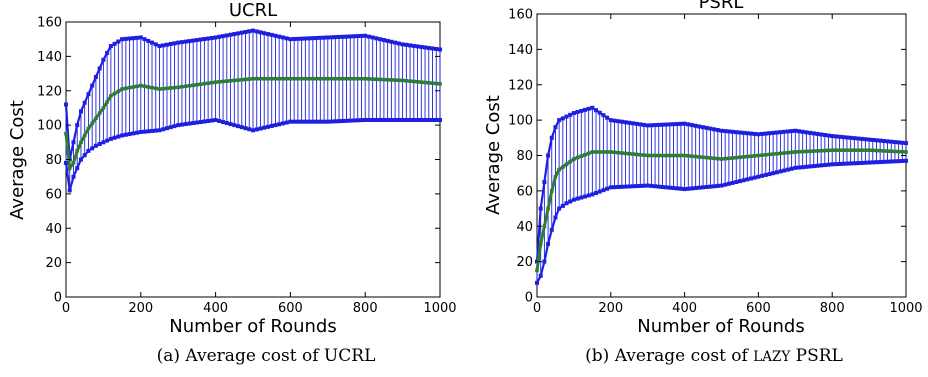  What do you see at coordinates (253, 10) in the screenshot?
I see `chart-title: UCRL` at bounding box center [253, 10].